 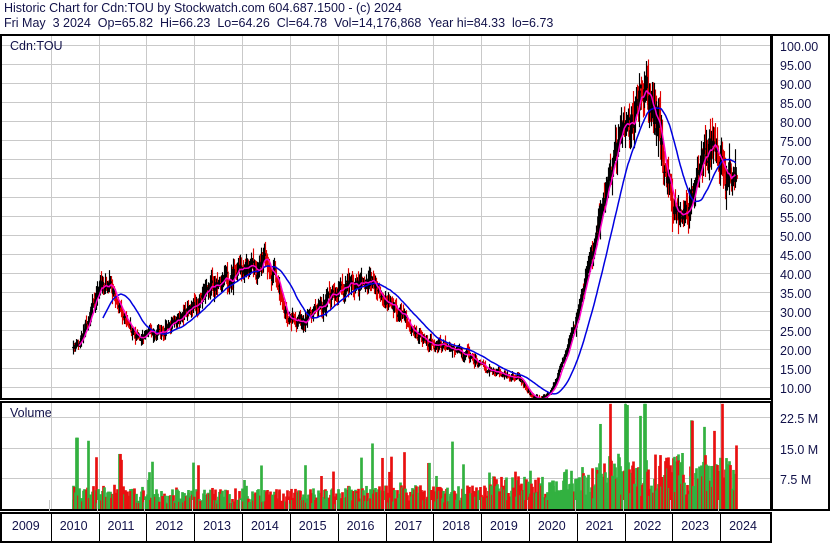 What do you see at coordinates (796, 312) in the screenshot?
I see `price-axis-label: 30.00` at bounding box center [796, 312].